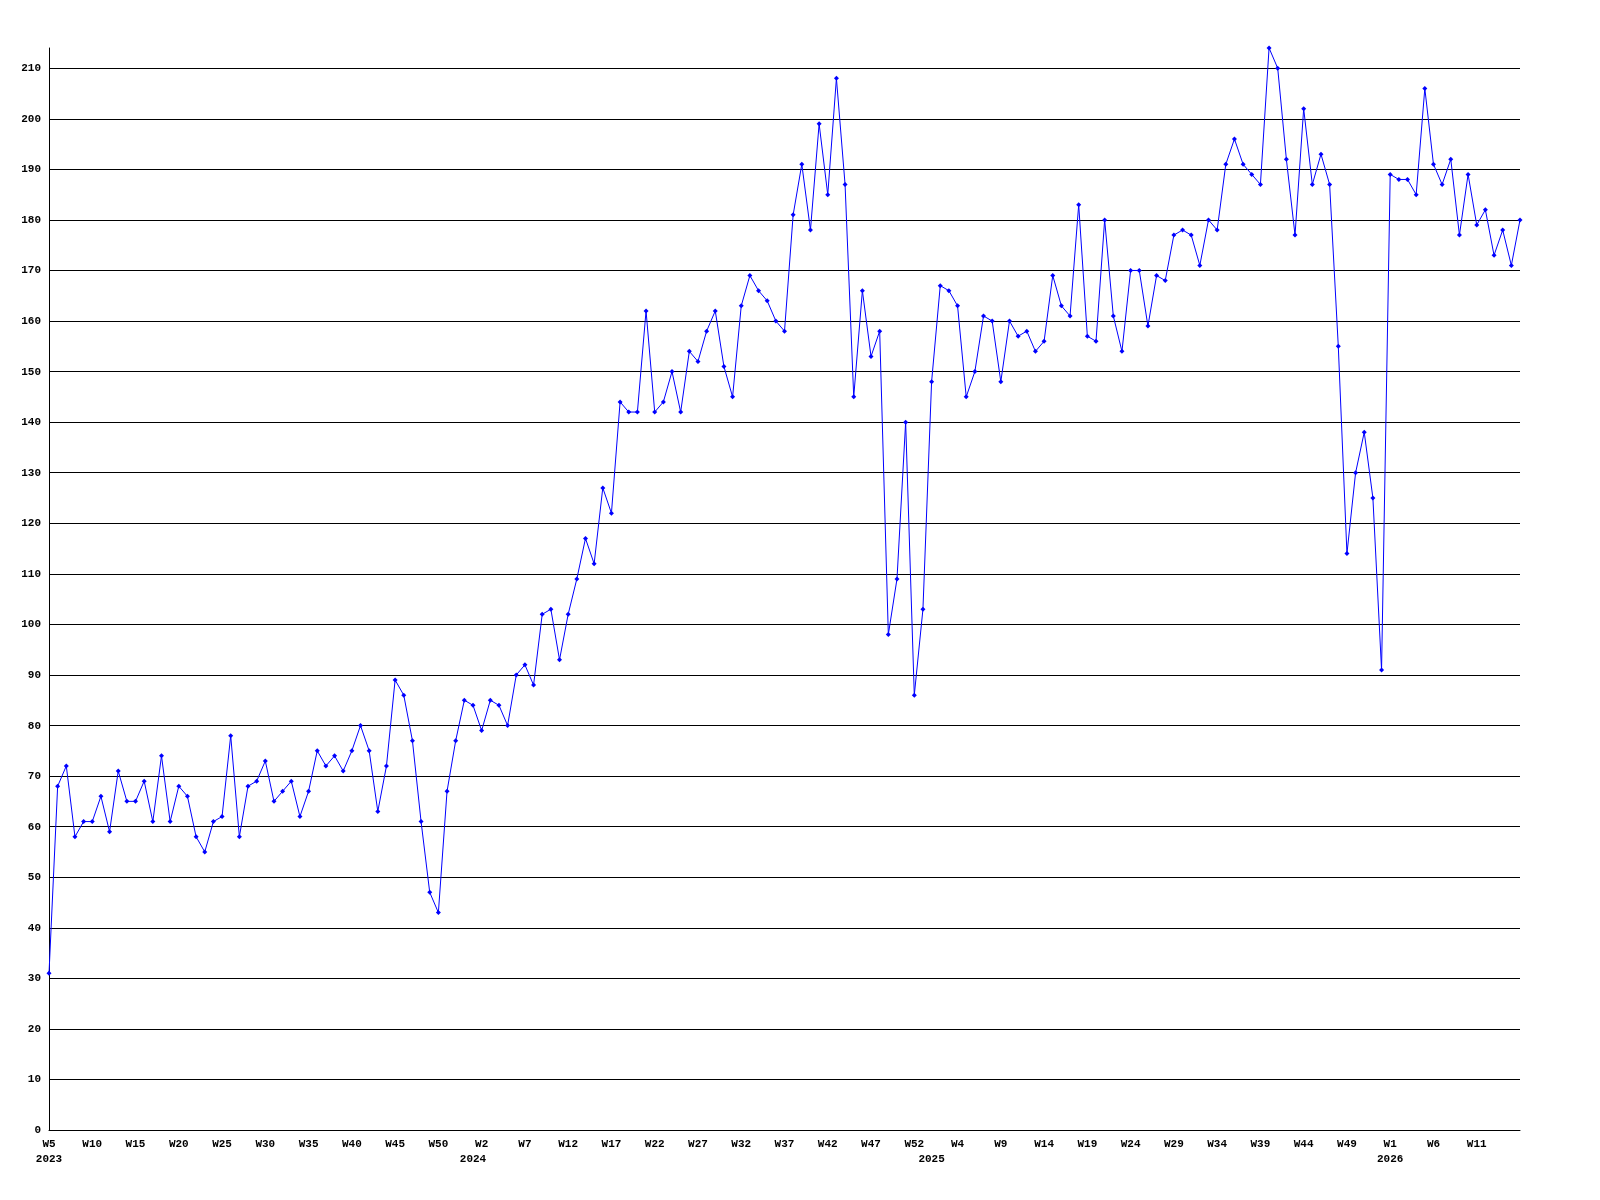 This screenshot has height=1200, width=1600. I want to click on y-tick-label: 10, so click(34, 1079).